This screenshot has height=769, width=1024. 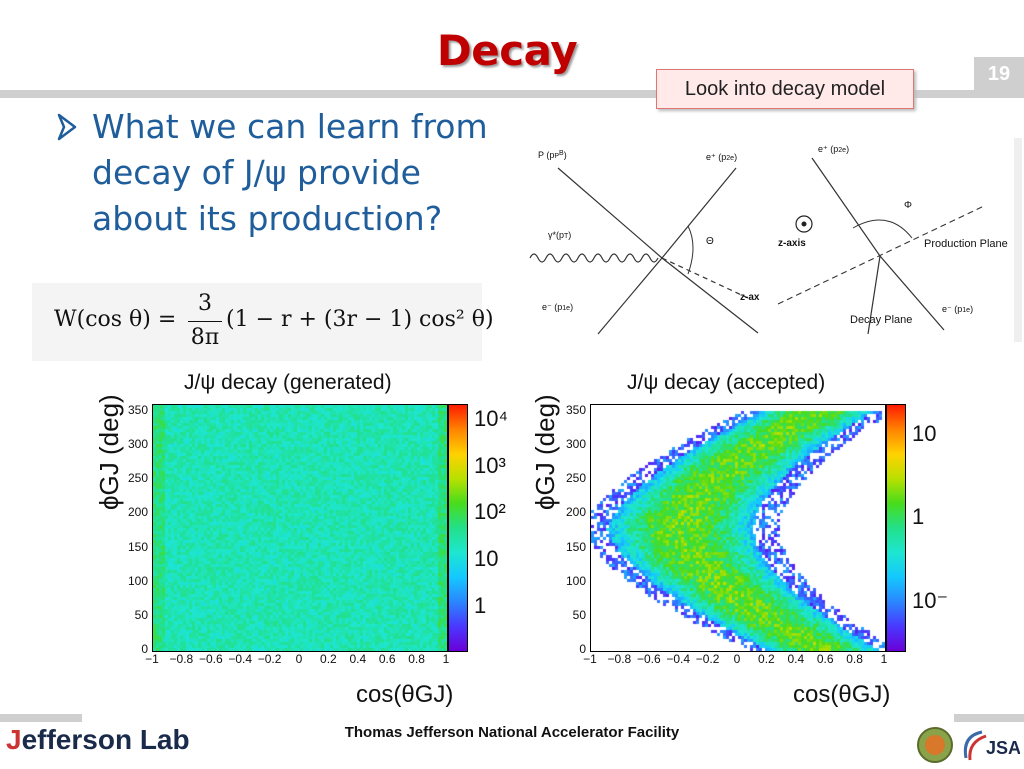 I want to click on footer-divider-left, so click(x=41, y=718).